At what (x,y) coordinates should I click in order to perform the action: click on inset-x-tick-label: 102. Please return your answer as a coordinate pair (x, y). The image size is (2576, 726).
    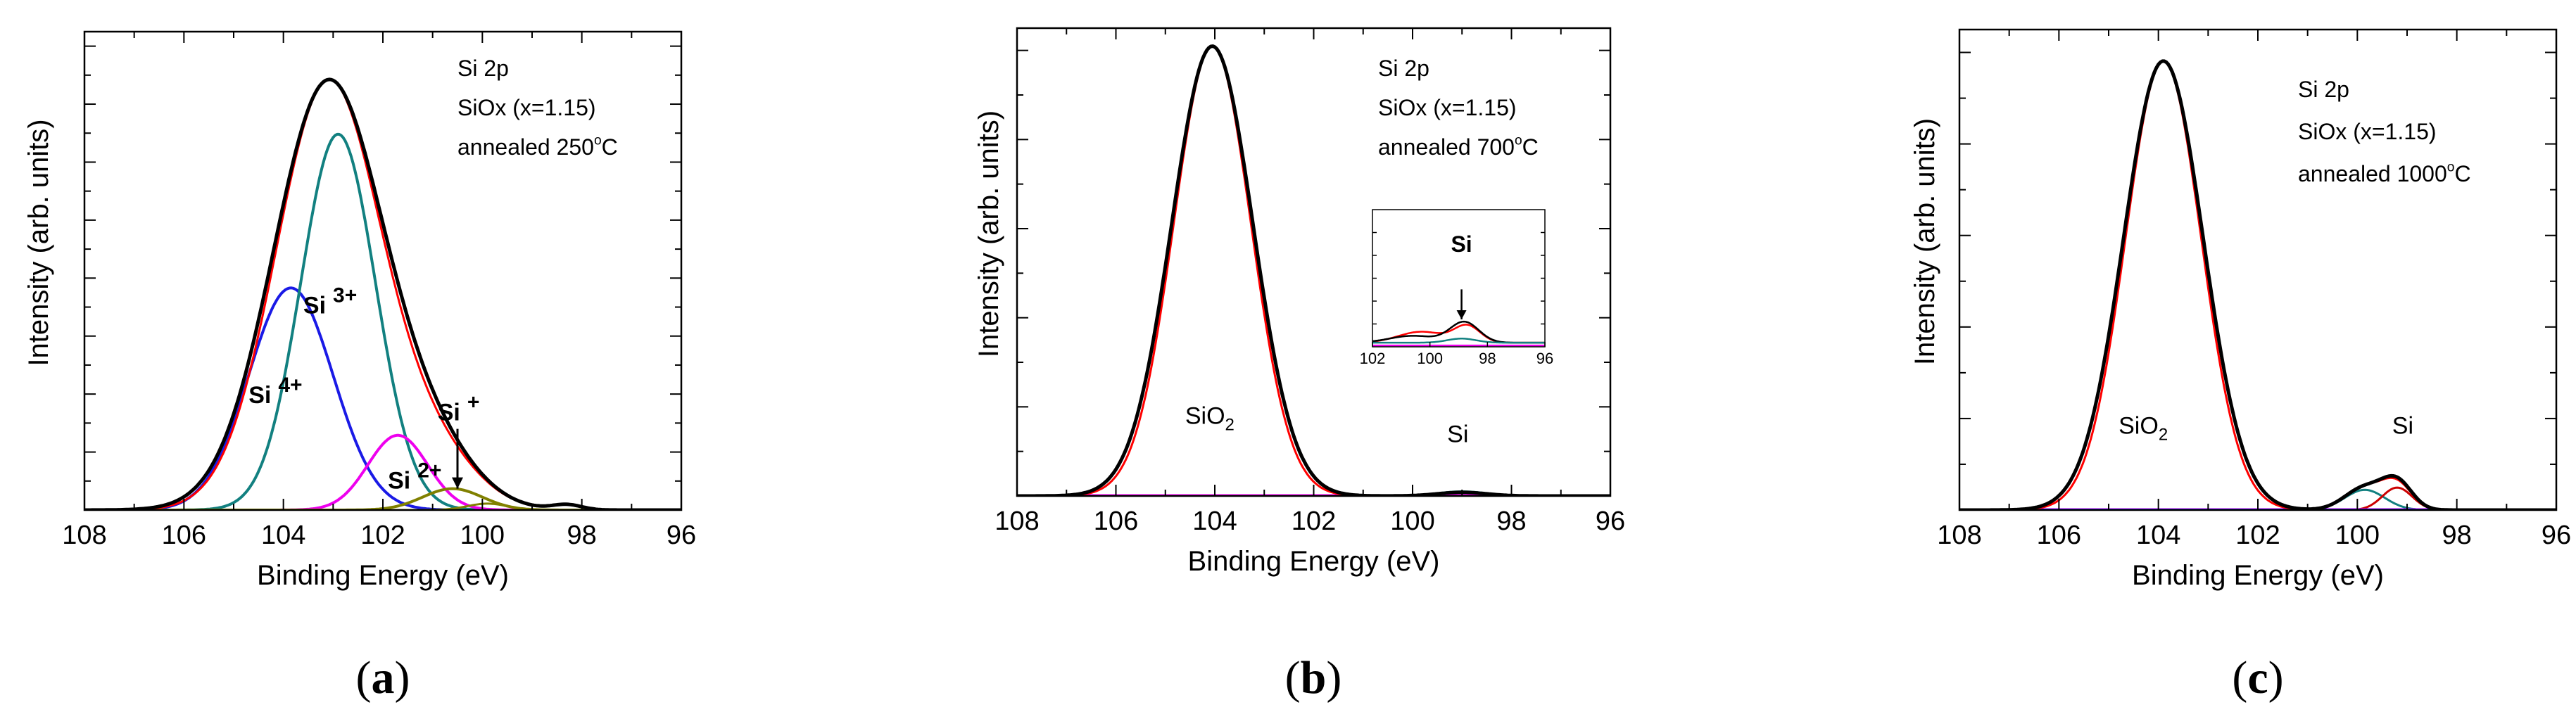
    Looking at the image, I should click on (1373, 358).